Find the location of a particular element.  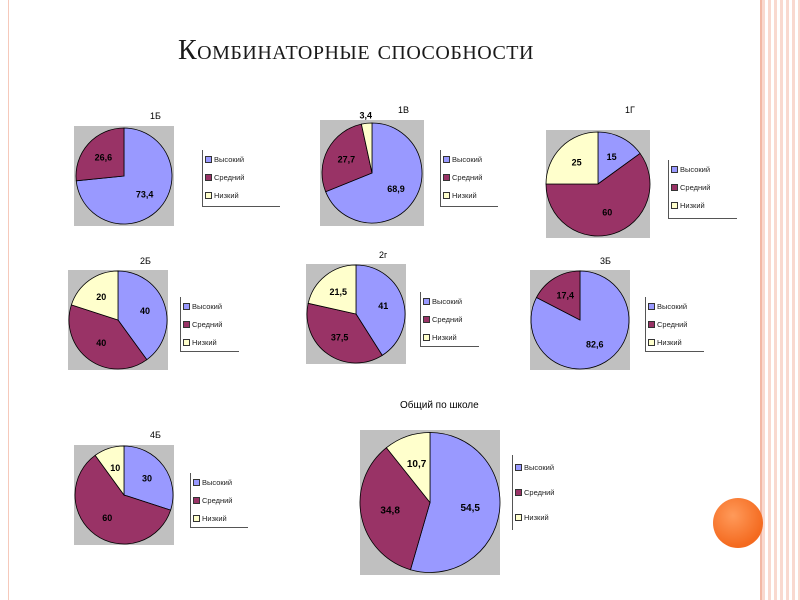

legend-label-3b-high: Высокий is located at coordinates (672, 306).